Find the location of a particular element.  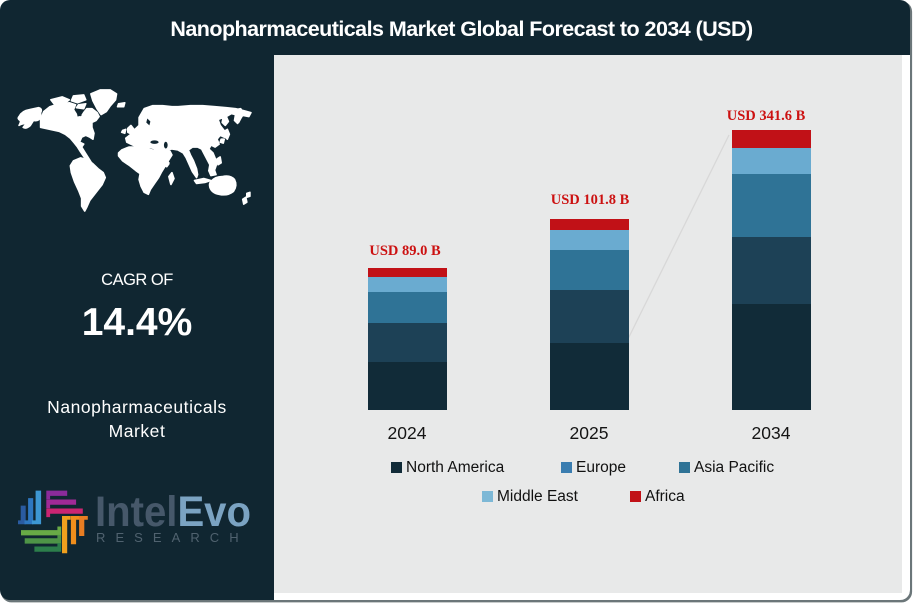

svg-text: IntelEvo is located at coordinates (173, 512).